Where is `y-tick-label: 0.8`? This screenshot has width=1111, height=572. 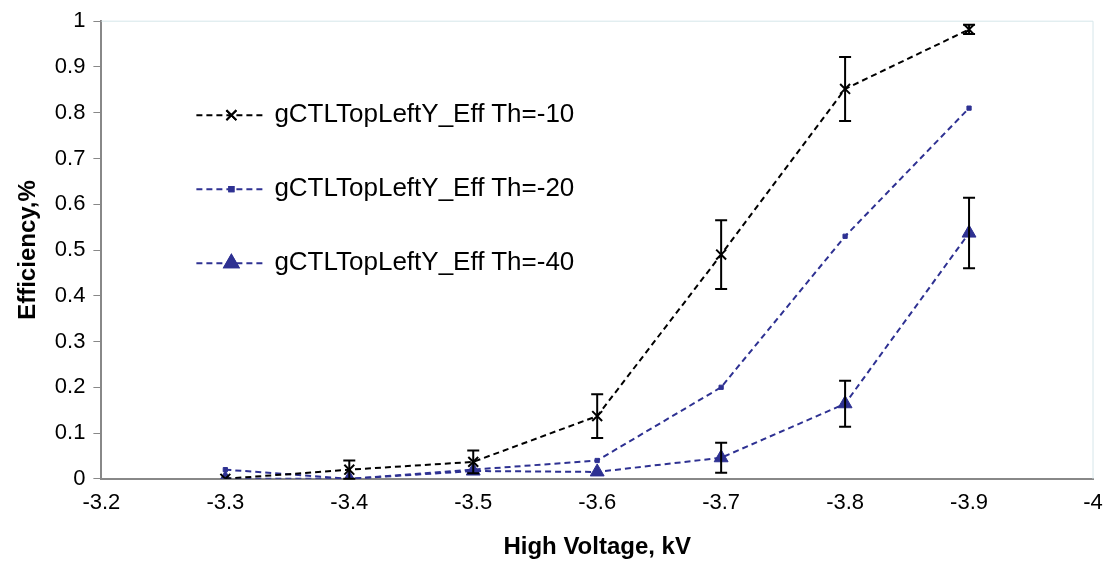
y-tick-label: 0.8 is located at coordinates (70, 111).